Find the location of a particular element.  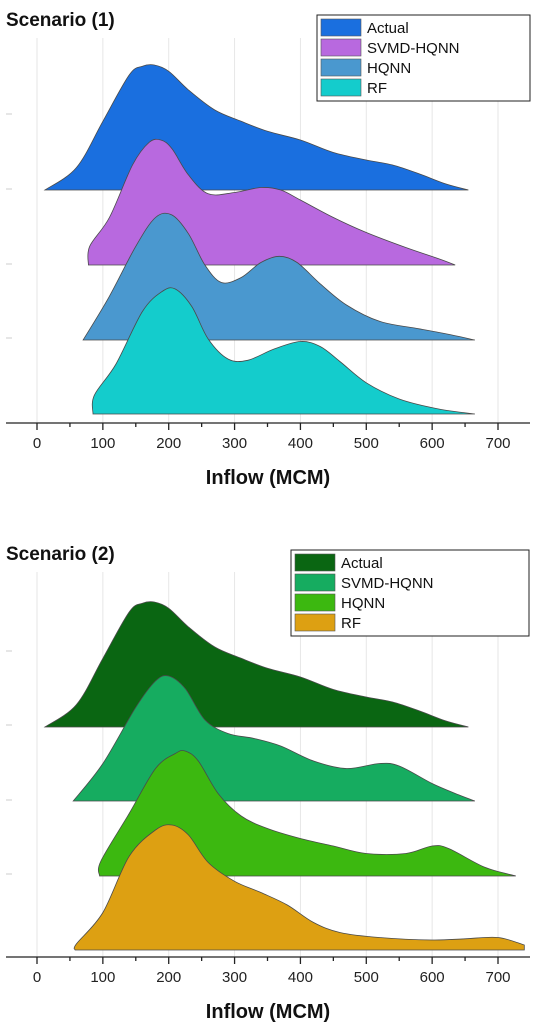

chart-title: Scenario (1) is located at coordinates (60, 20).